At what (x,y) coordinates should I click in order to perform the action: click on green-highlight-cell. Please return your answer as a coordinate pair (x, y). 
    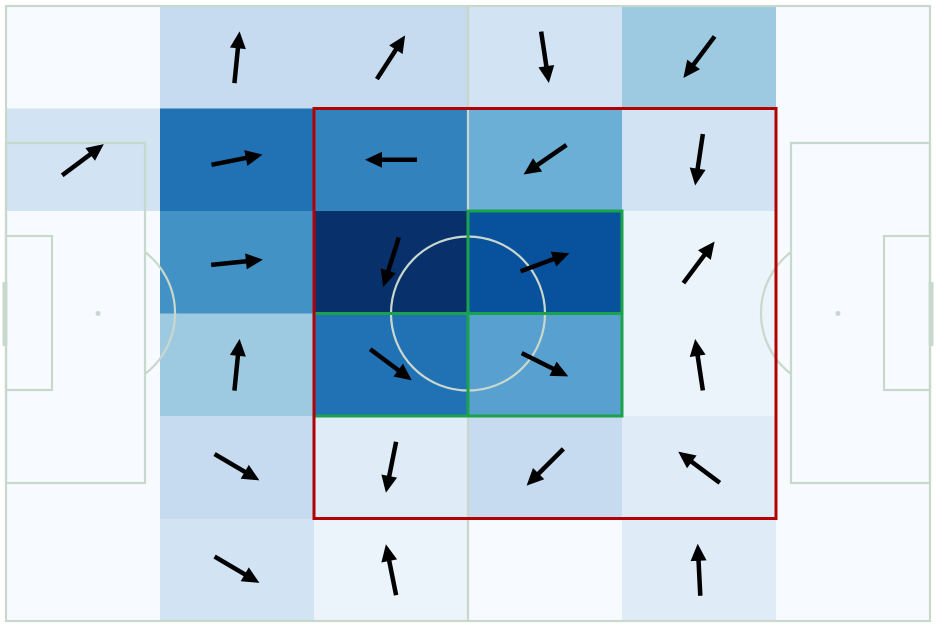
    Looking at the image, I should click on (545, 365).